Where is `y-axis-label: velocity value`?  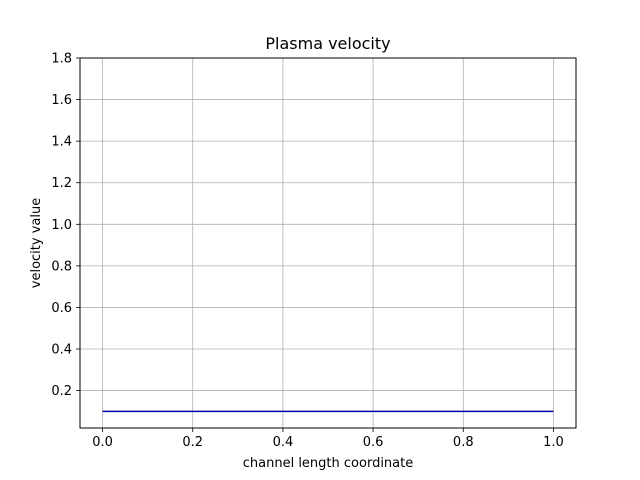 y-axis-label: velocity value is located at coordinates (36, 243).